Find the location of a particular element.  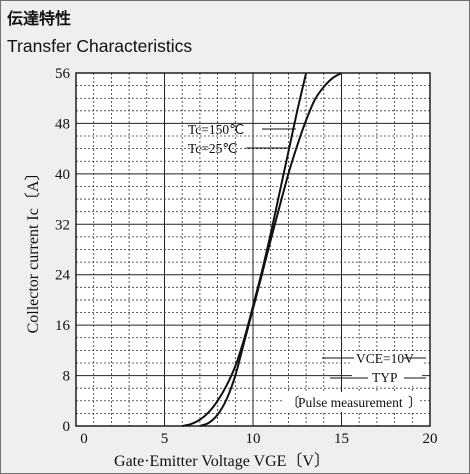

legend-label-150: Tc=150℃ is located at coordinates (216, 129).